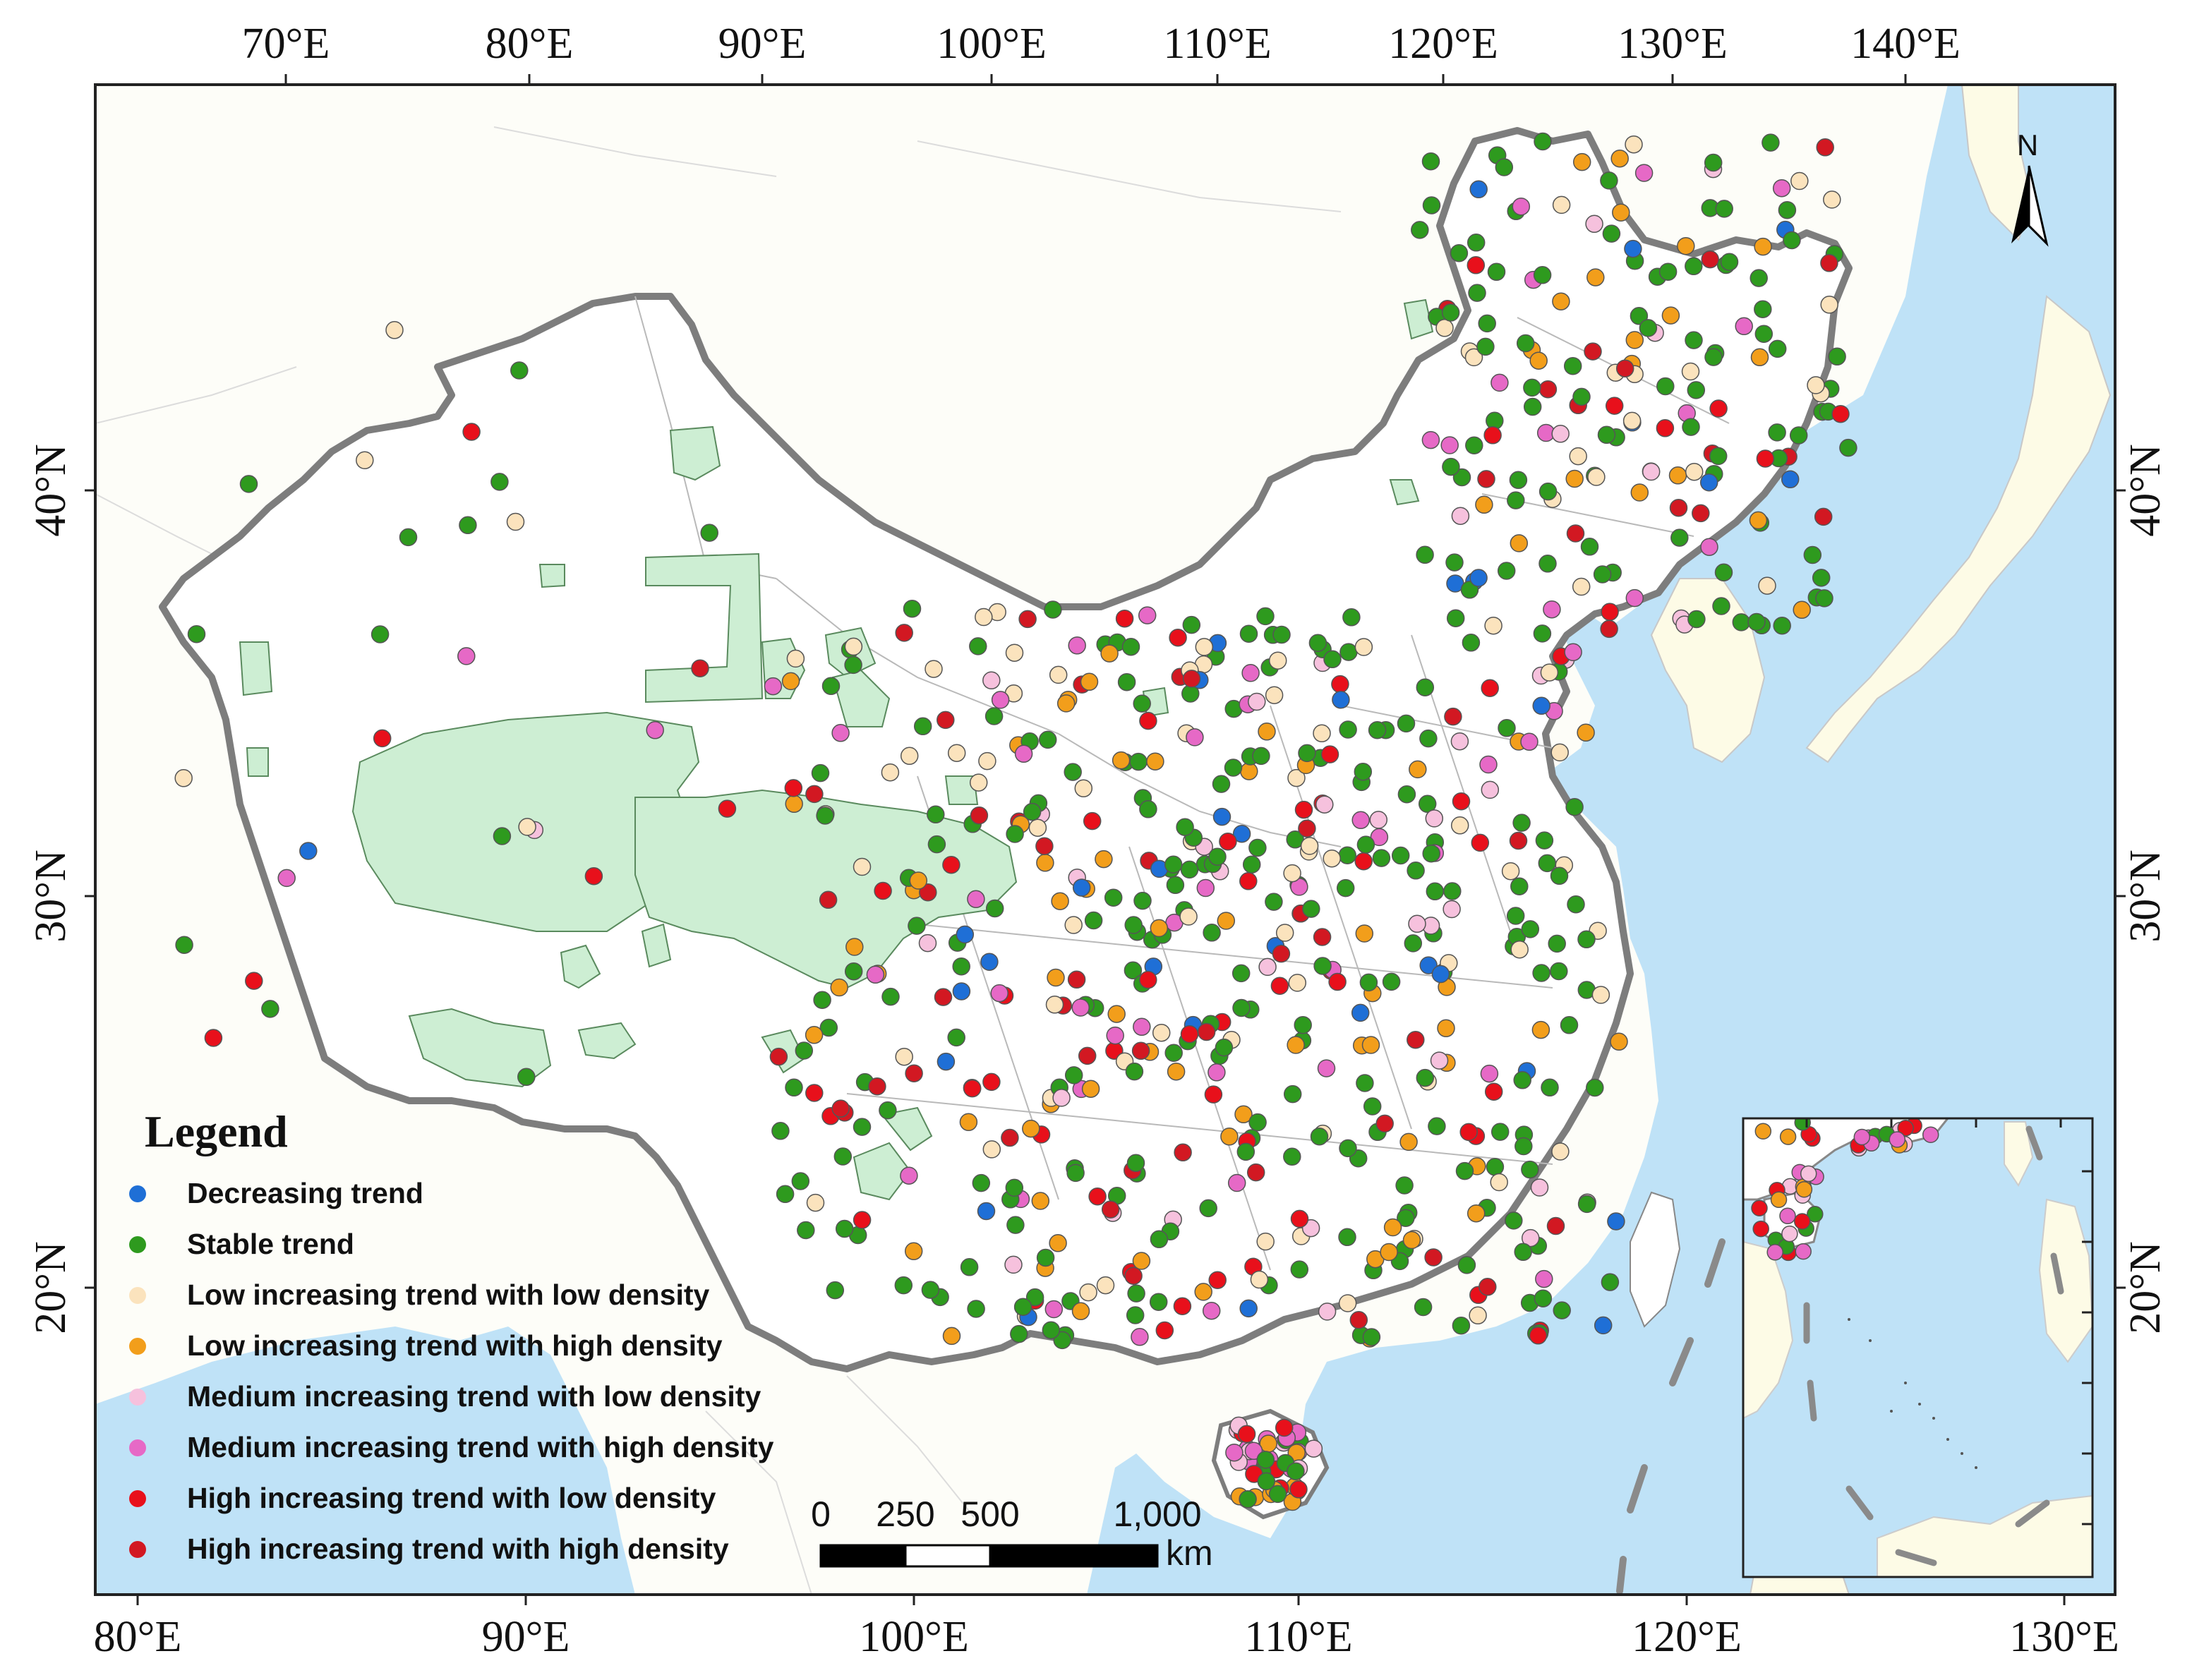 The image size is (2192, 1680). I want to click on legend-swatch, so click(137, 1244).